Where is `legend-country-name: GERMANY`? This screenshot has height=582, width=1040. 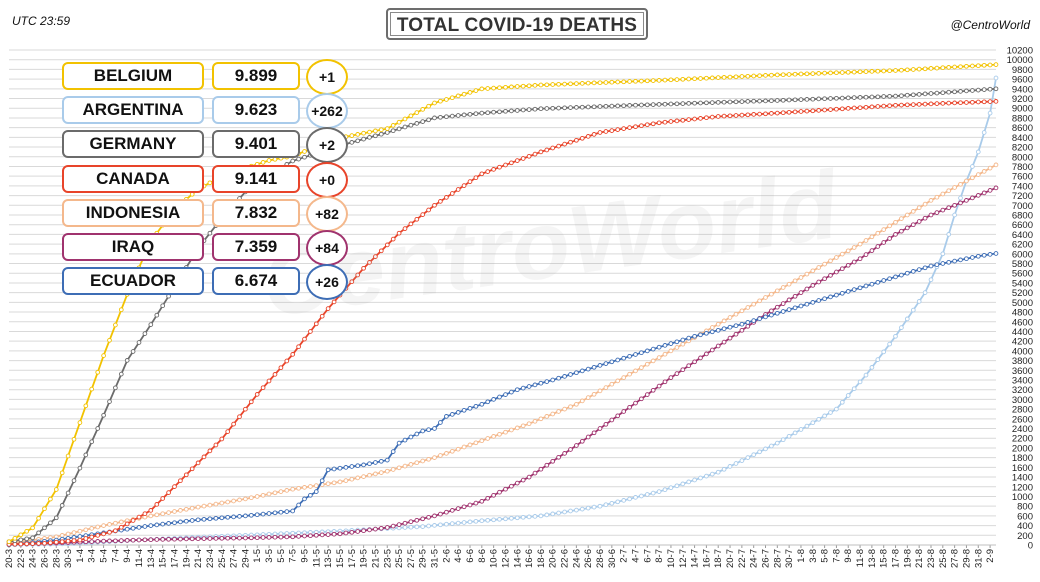
legend-country-name: GERMANY is located at coordinates (133, 144).